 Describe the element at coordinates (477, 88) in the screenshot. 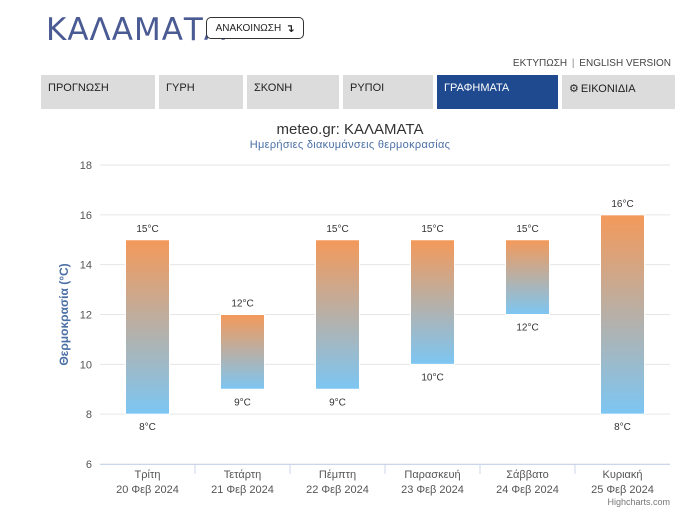

I see `tab-label: ΓΡΑΦΗΜΑΤΑ` at that location.